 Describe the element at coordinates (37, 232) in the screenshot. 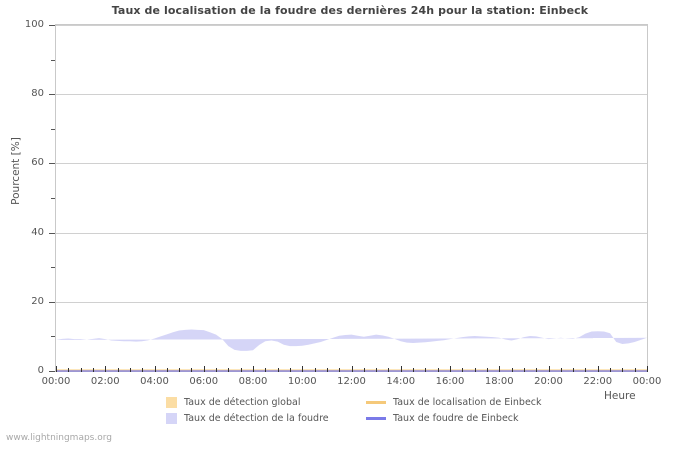

I see `y-tick-label: 40` at that location.